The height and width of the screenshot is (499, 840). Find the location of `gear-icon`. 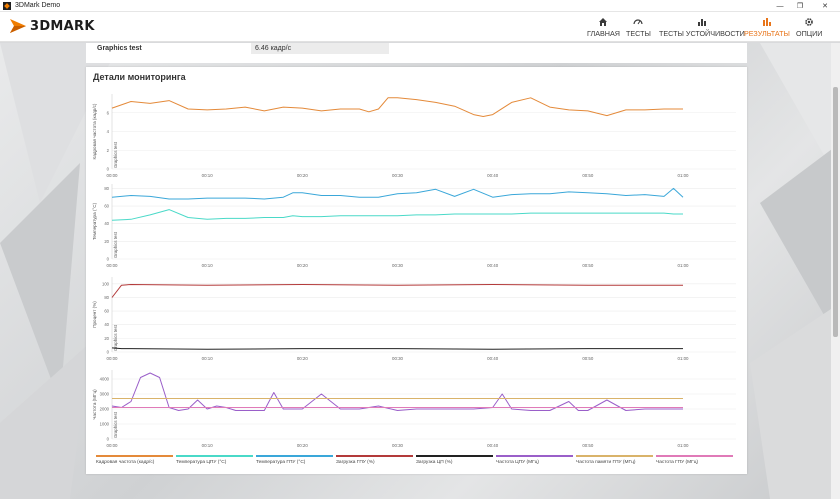

gear-icon is located at coordinates (809, 21).